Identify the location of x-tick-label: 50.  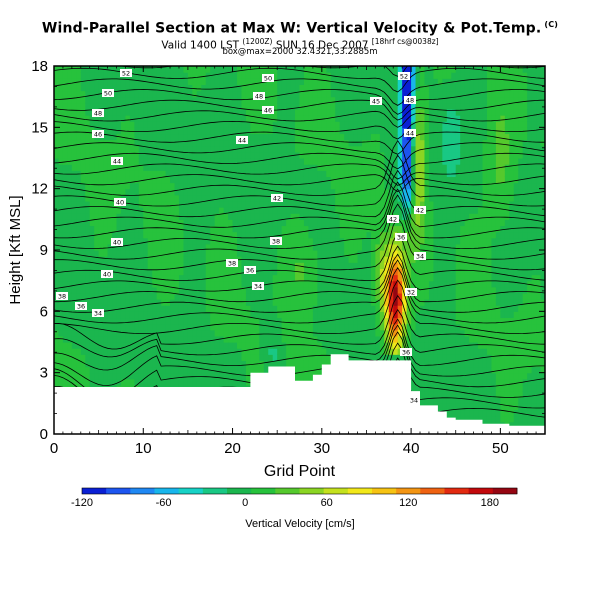
(500, 448).